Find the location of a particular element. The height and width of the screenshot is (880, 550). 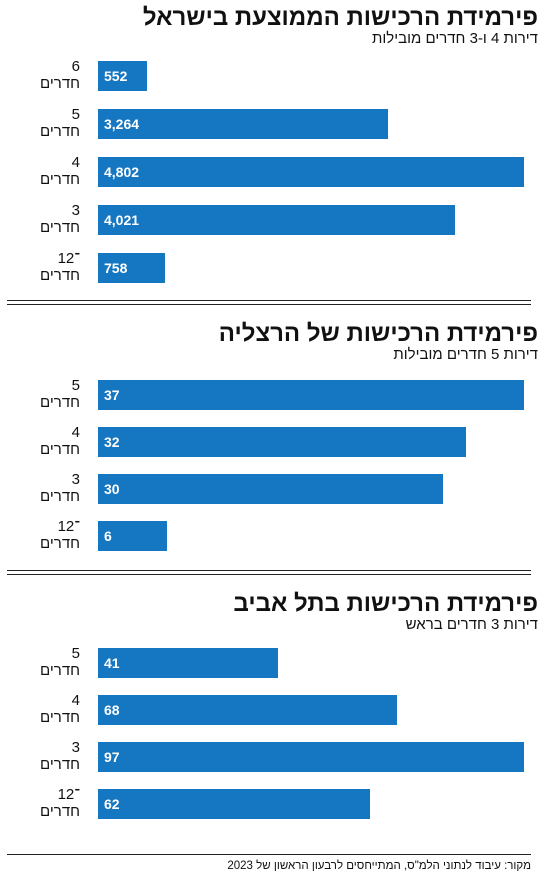

chart-title: פירמידת הרכישות של הרצליה is located at coordinates (378, 333).